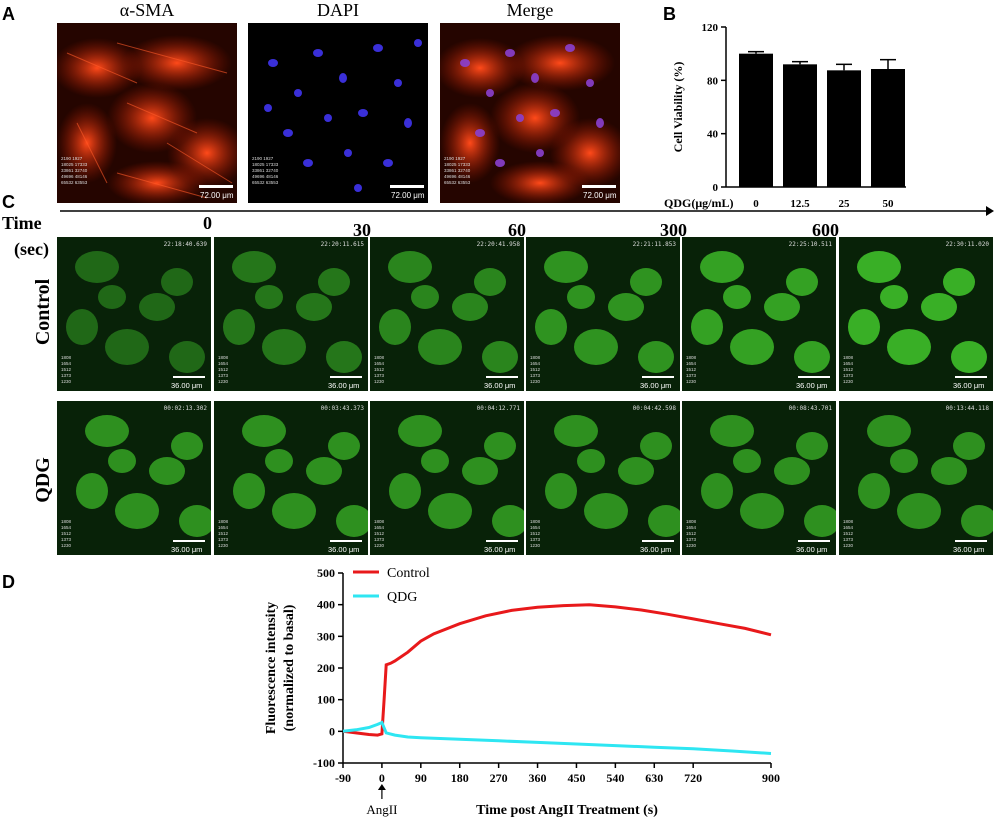 The width and height of the screenshot is (996, 819). Describe the element at coordinates (825, 230) in the screenshot. I see `time-600: 600` at that location.